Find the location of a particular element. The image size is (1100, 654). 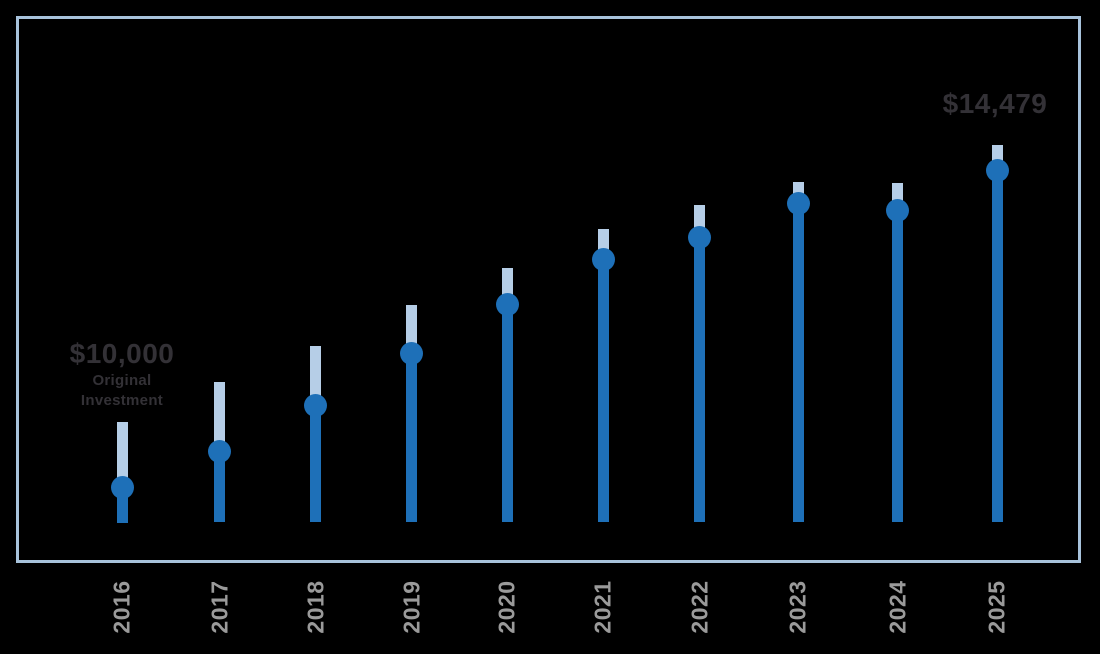

lollipop-dot-2022 is located at coordinates (700, 237).